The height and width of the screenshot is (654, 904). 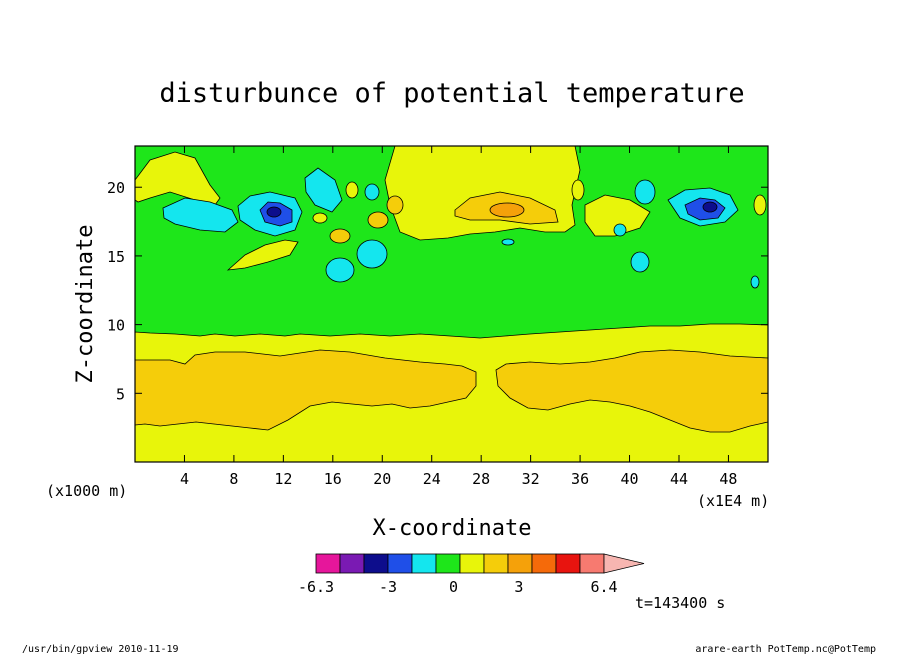 I want to click on field-navy-a, so click(x=274, y=212).